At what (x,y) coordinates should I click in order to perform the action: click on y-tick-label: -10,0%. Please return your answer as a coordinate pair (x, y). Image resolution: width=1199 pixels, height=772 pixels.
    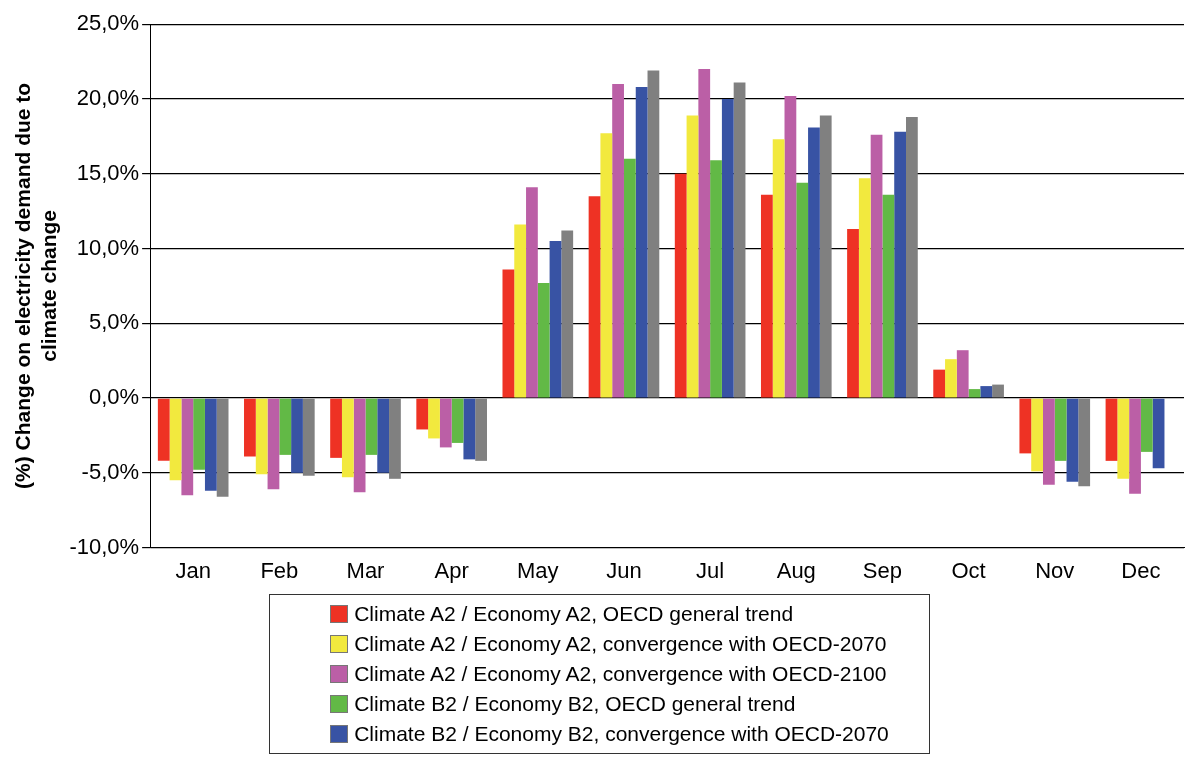
    Looking at the image, I should click on (104, 546).